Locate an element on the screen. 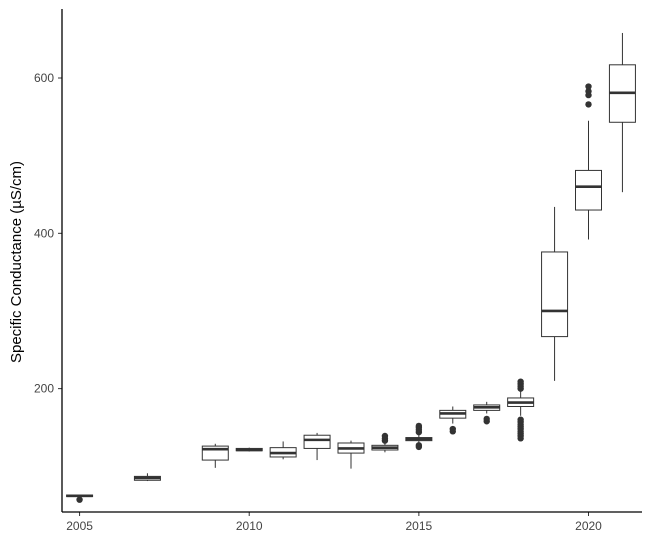  box-2017 is located at coordinates (487, 413).